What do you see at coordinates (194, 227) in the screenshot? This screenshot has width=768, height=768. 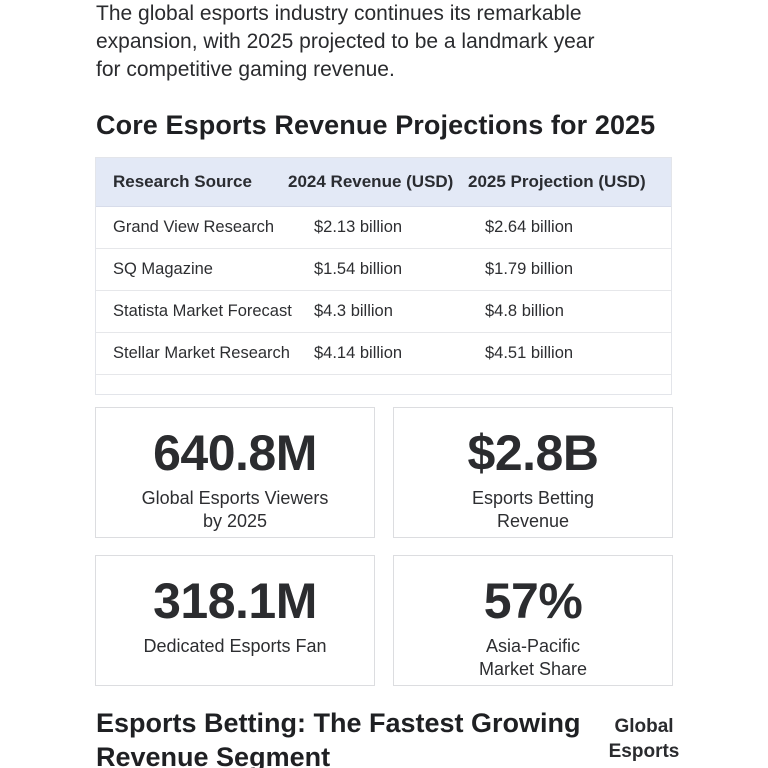 I see `table-cell-source: Grand View Research` at bounding box center [194, 227].